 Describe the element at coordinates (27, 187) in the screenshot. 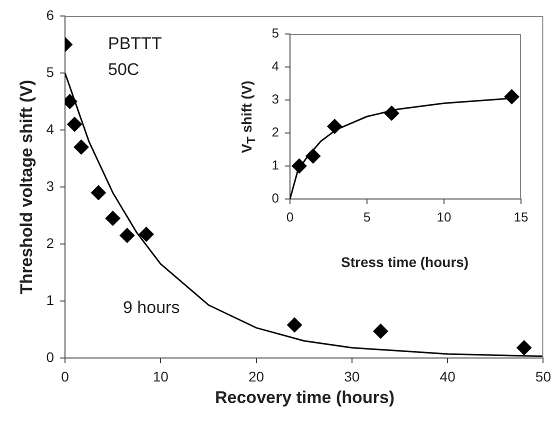

I see `y-axis-title: Threshold voltage shift (V)` at that location.